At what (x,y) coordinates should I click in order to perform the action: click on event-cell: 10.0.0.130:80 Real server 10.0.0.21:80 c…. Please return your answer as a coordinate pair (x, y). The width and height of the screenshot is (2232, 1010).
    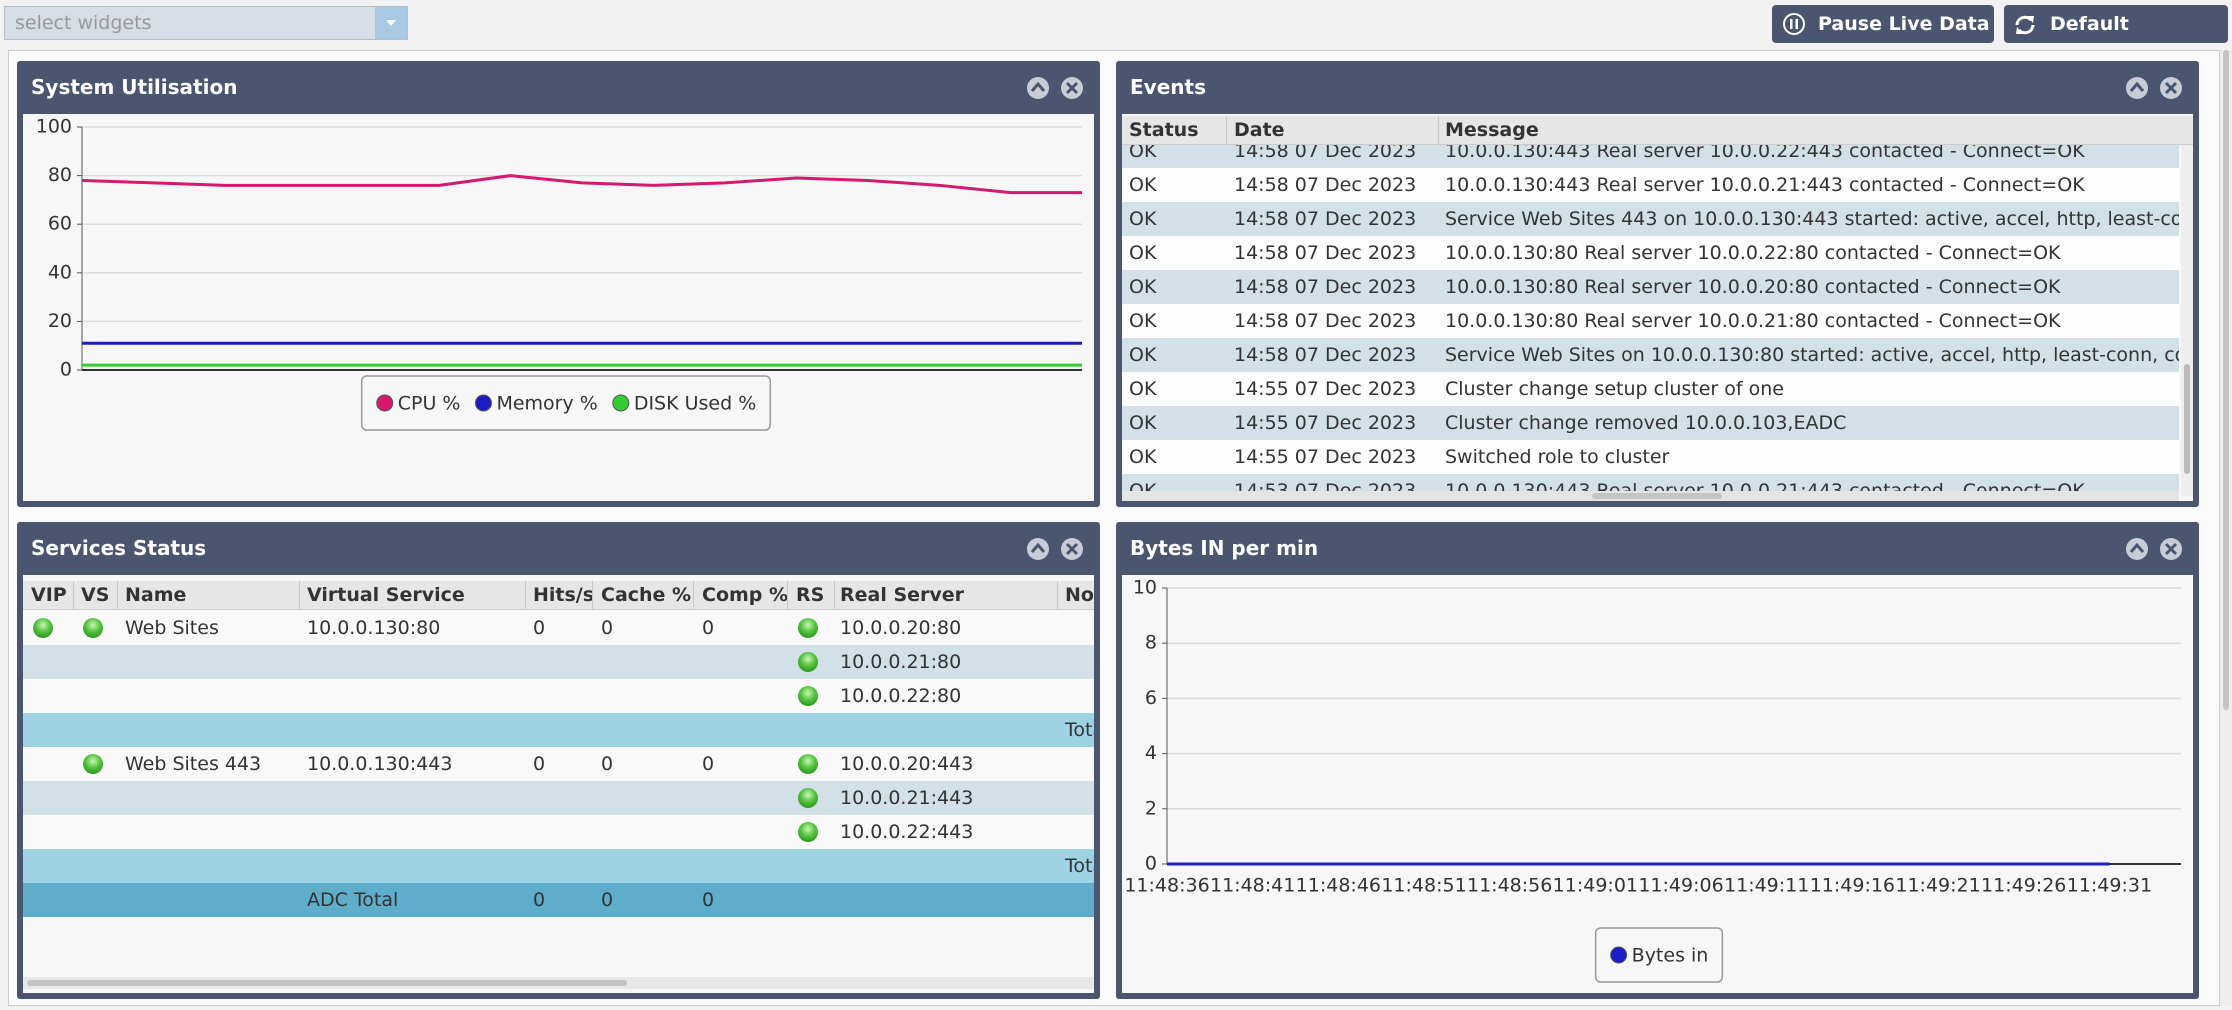
    Looking at the image, I should click on (1753, 321).